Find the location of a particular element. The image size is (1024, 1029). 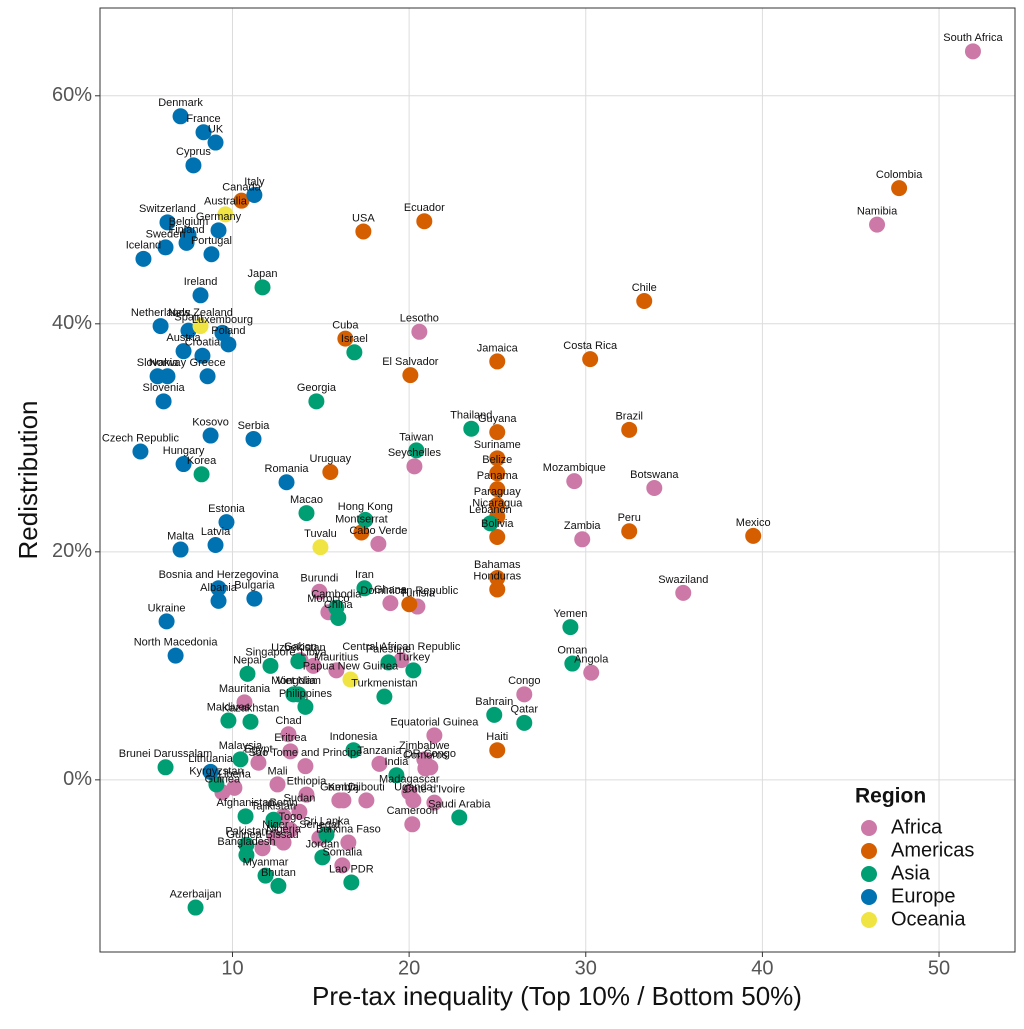

point-label: Georgia is located at coordinates (317, 388).